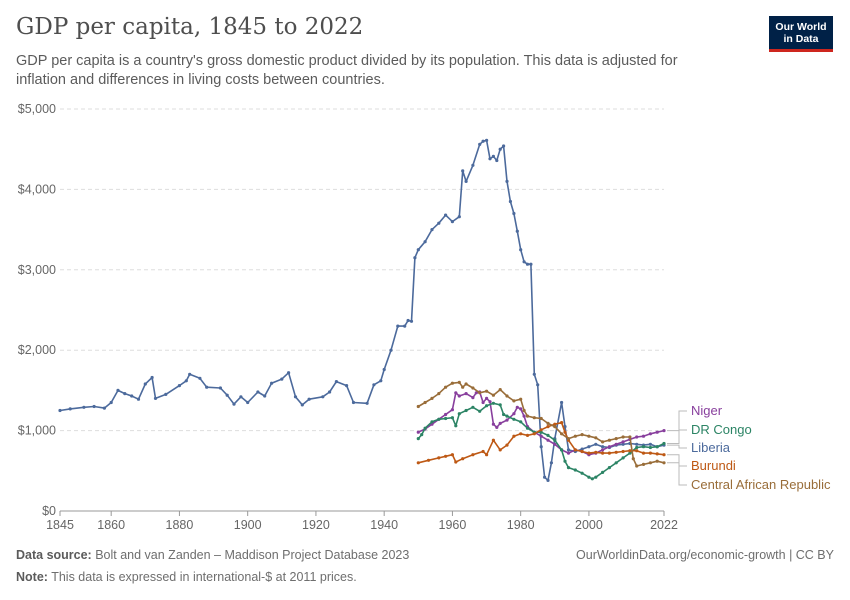 This screenshot has height=600, width=850. What do you see at coordinates (801, 34) in the screenshot?
I see `owid-logo: Our World in Data` at bounding box center [801, 34].